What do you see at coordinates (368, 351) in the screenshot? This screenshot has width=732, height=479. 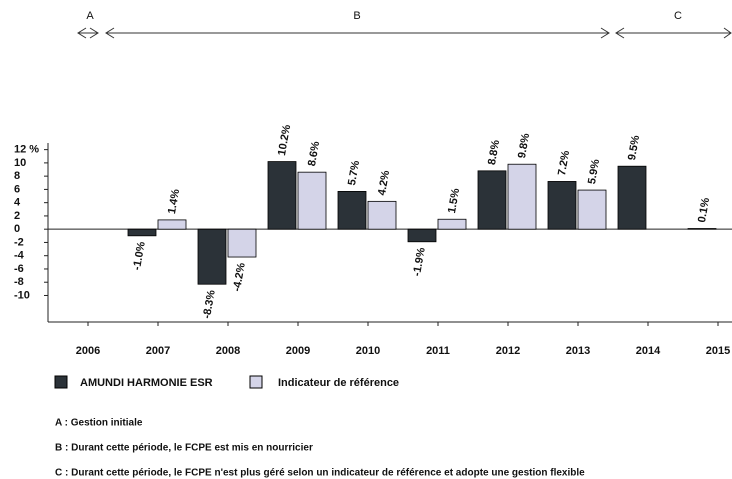 I see `x-tick-label: 2010` at bounding box center [368, 351].